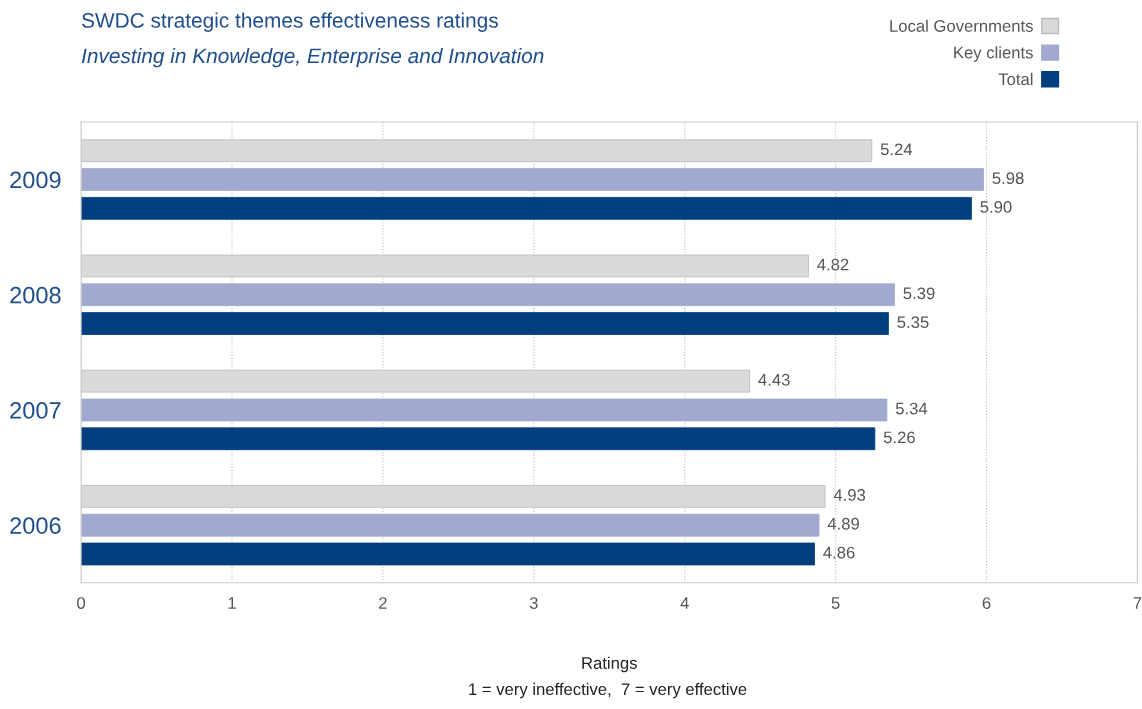 Image resolution: width=1142 pixels, height=709 pixels. What do you see at coordinates (312, 57) in the screenshot?
I see `chart-subtitle: Investing in Knowledge, Enterprise and Innovation` at bounding box center [312, 57].